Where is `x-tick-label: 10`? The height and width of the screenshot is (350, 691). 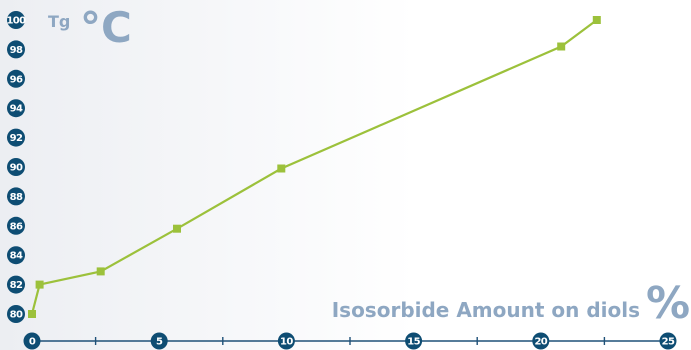
x-tick-label: 10 is located at coordinates (286, 342).